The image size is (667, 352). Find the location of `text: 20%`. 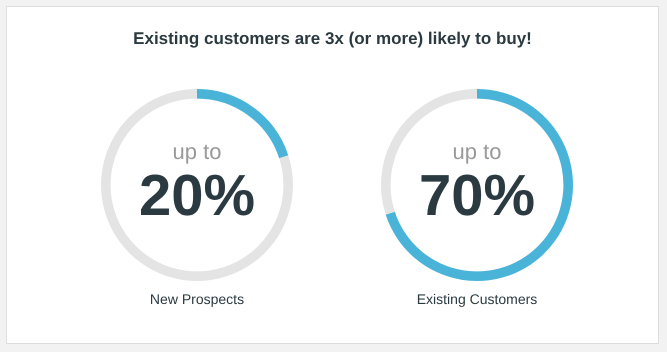

text: 20% is located at coordinates (197, 195).